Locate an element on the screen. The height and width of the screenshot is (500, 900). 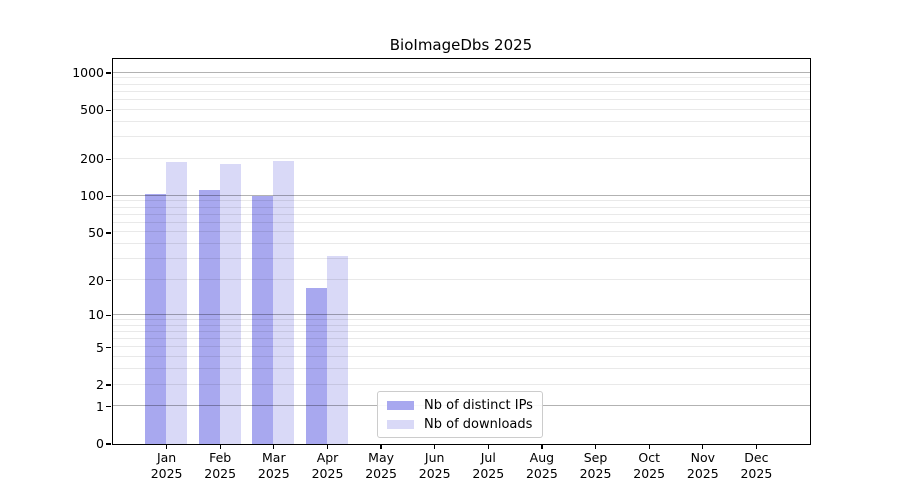
bar-jan-nb-of-downloads is located at coordinates (177, 302).